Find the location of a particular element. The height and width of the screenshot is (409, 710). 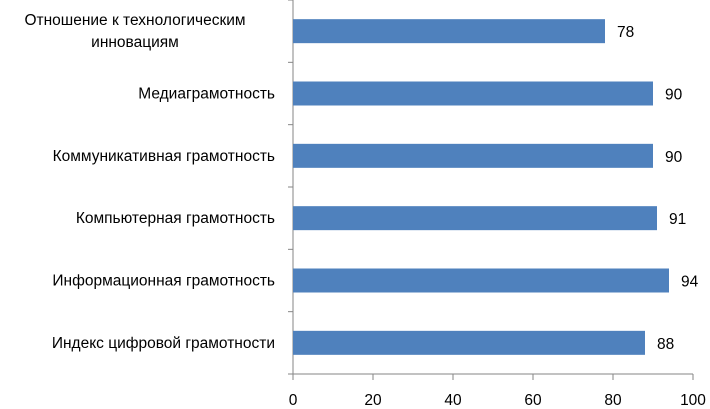

category-label: Информационная грамотность is located at coordinates (163, 281).